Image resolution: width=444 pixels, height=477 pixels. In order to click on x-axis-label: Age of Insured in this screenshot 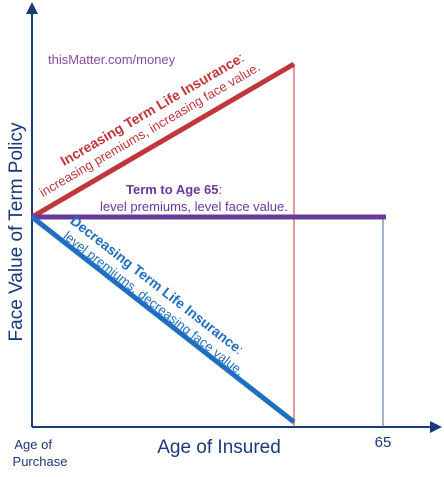, I will do `click(219, 447)`.